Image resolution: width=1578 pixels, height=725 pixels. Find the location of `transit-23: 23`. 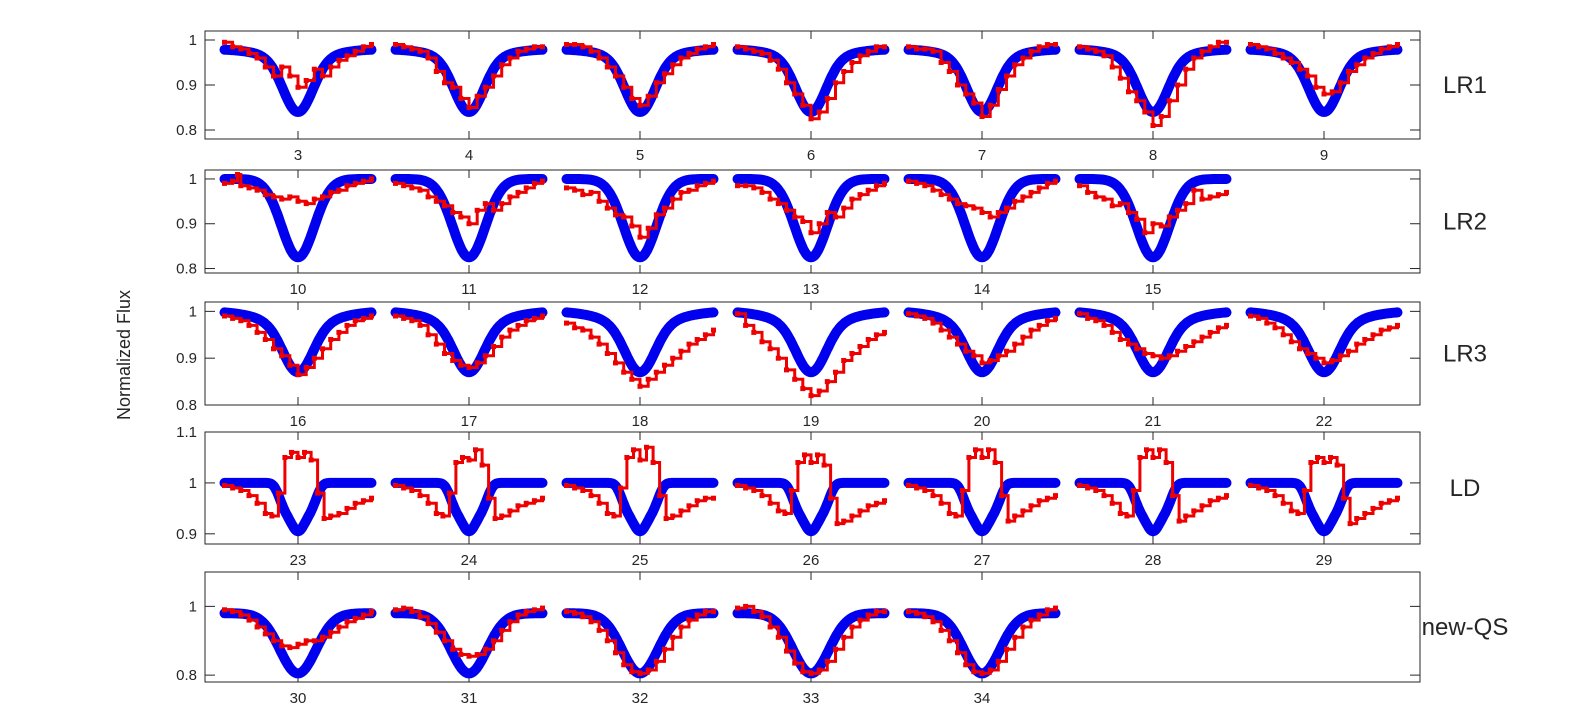

transit-23: 23 is located at coordinates (298, 500).